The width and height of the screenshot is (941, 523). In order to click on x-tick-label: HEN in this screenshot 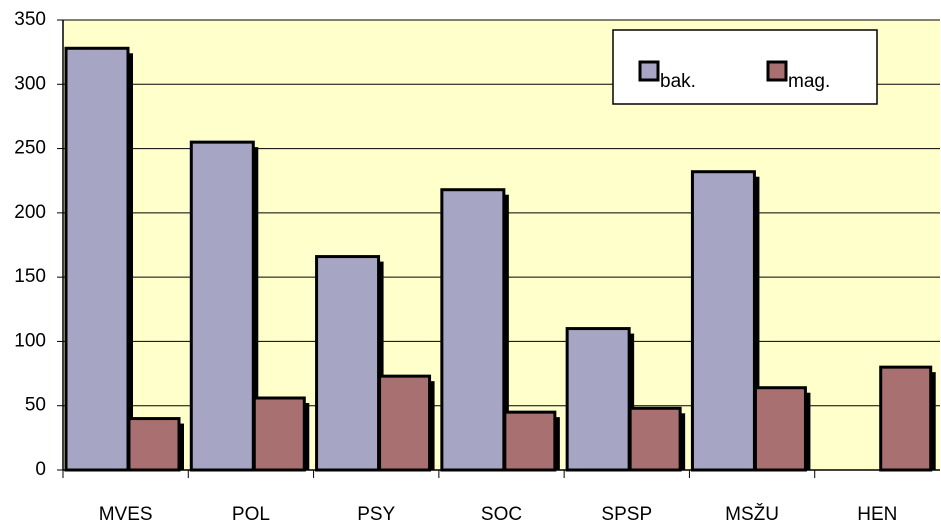, I will do `click(877, 513)`.